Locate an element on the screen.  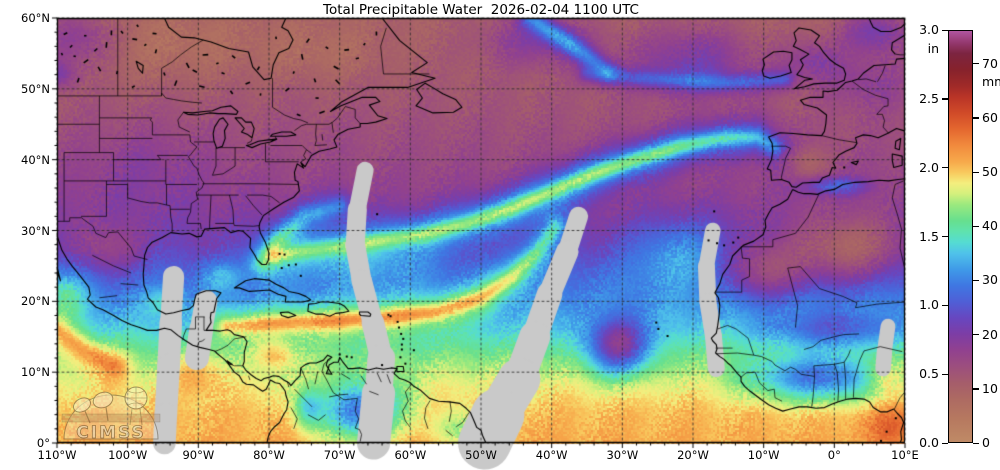
x-tick-label: 70°W is located at coordinates (339, 455).